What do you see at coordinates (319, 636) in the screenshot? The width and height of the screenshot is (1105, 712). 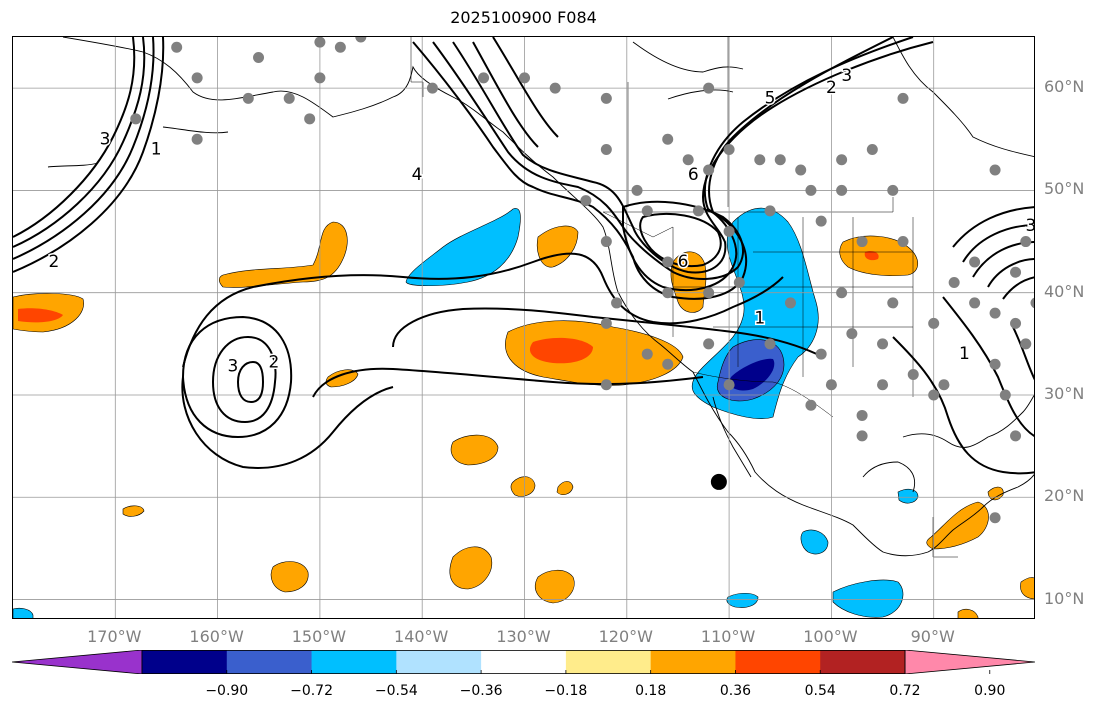 I see `longitude-label: 150°W` at bounding box center [319, 636].